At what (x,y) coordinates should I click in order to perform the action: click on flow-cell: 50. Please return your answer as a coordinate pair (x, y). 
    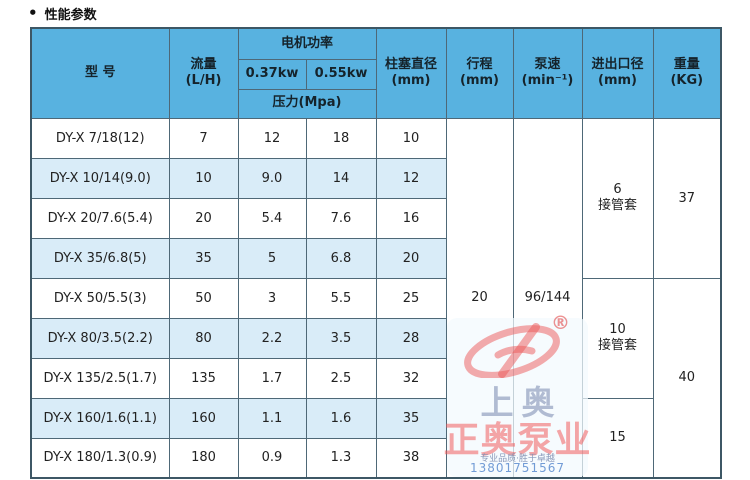
    Looking at the image, I should click on (203, 298).